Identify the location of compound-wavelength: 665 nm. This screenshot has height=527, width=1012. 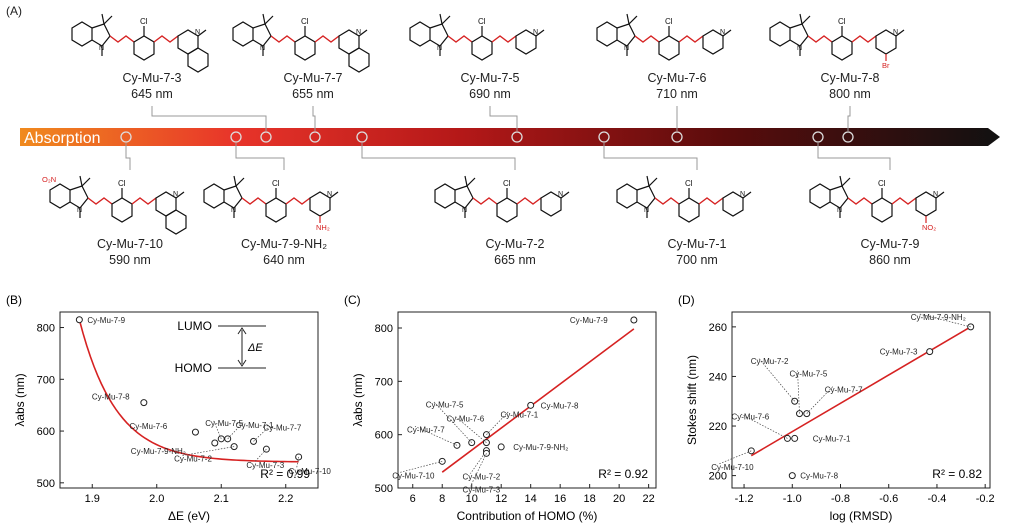
(515, 260).